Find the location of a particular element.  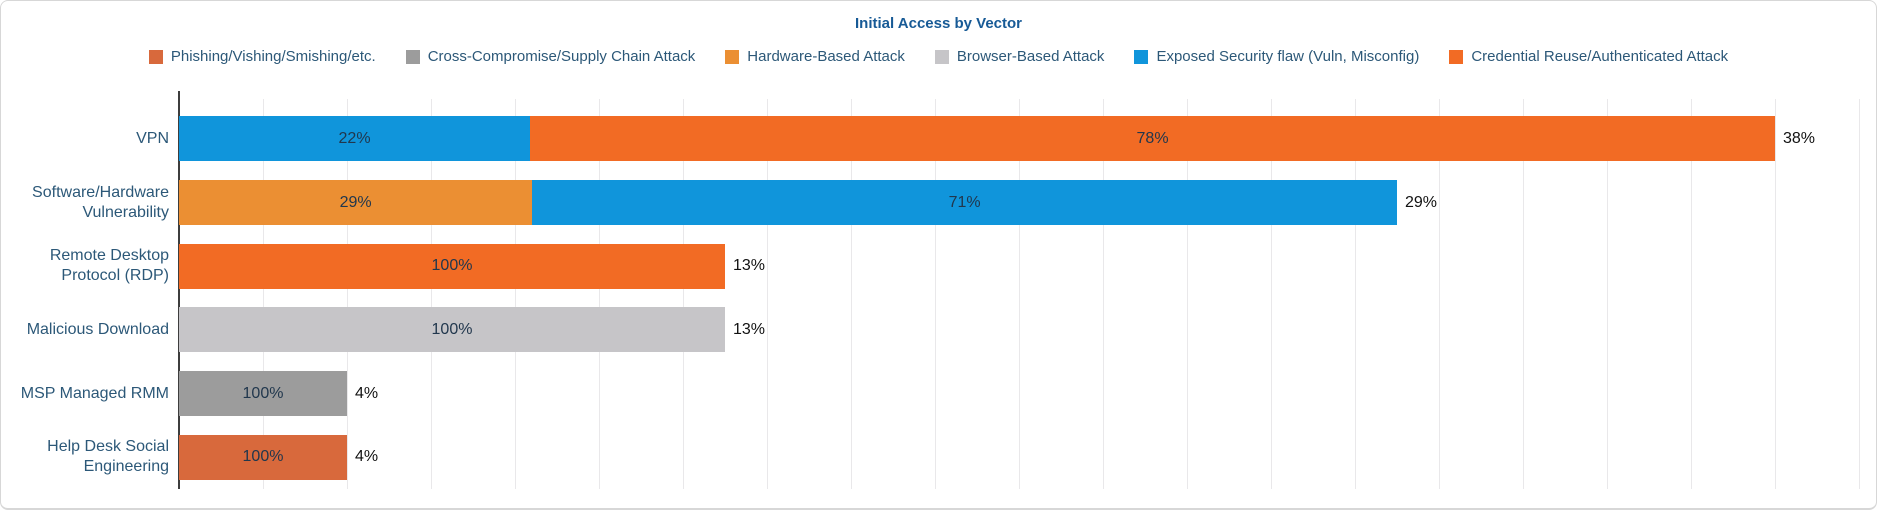

chart-row: Malicious Download 100% 13% is located at coordinates (943, 330).